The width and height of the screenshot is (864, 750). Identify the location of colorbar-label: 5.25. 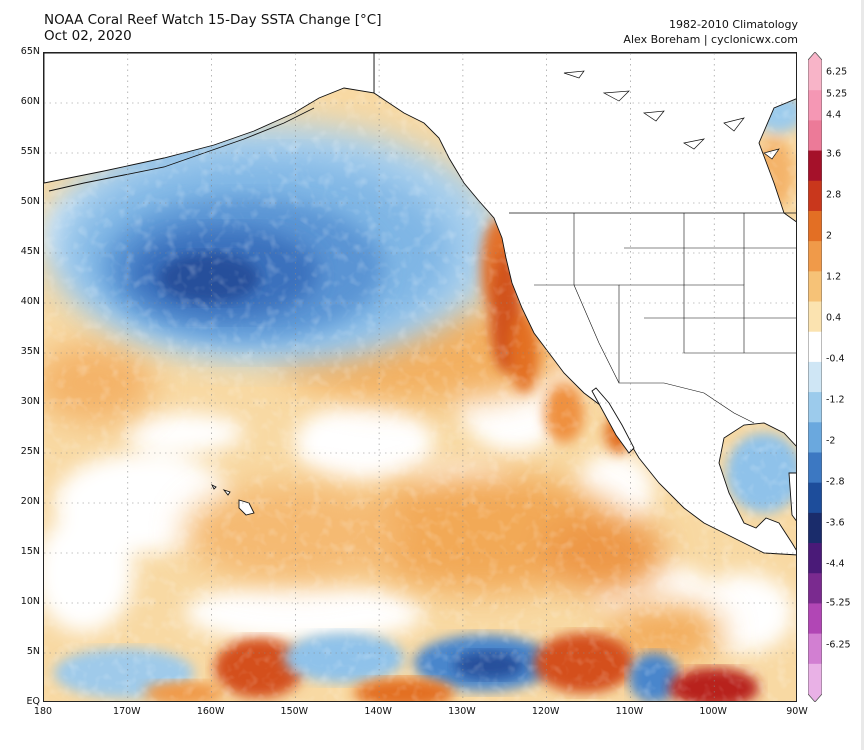
(837, 94).